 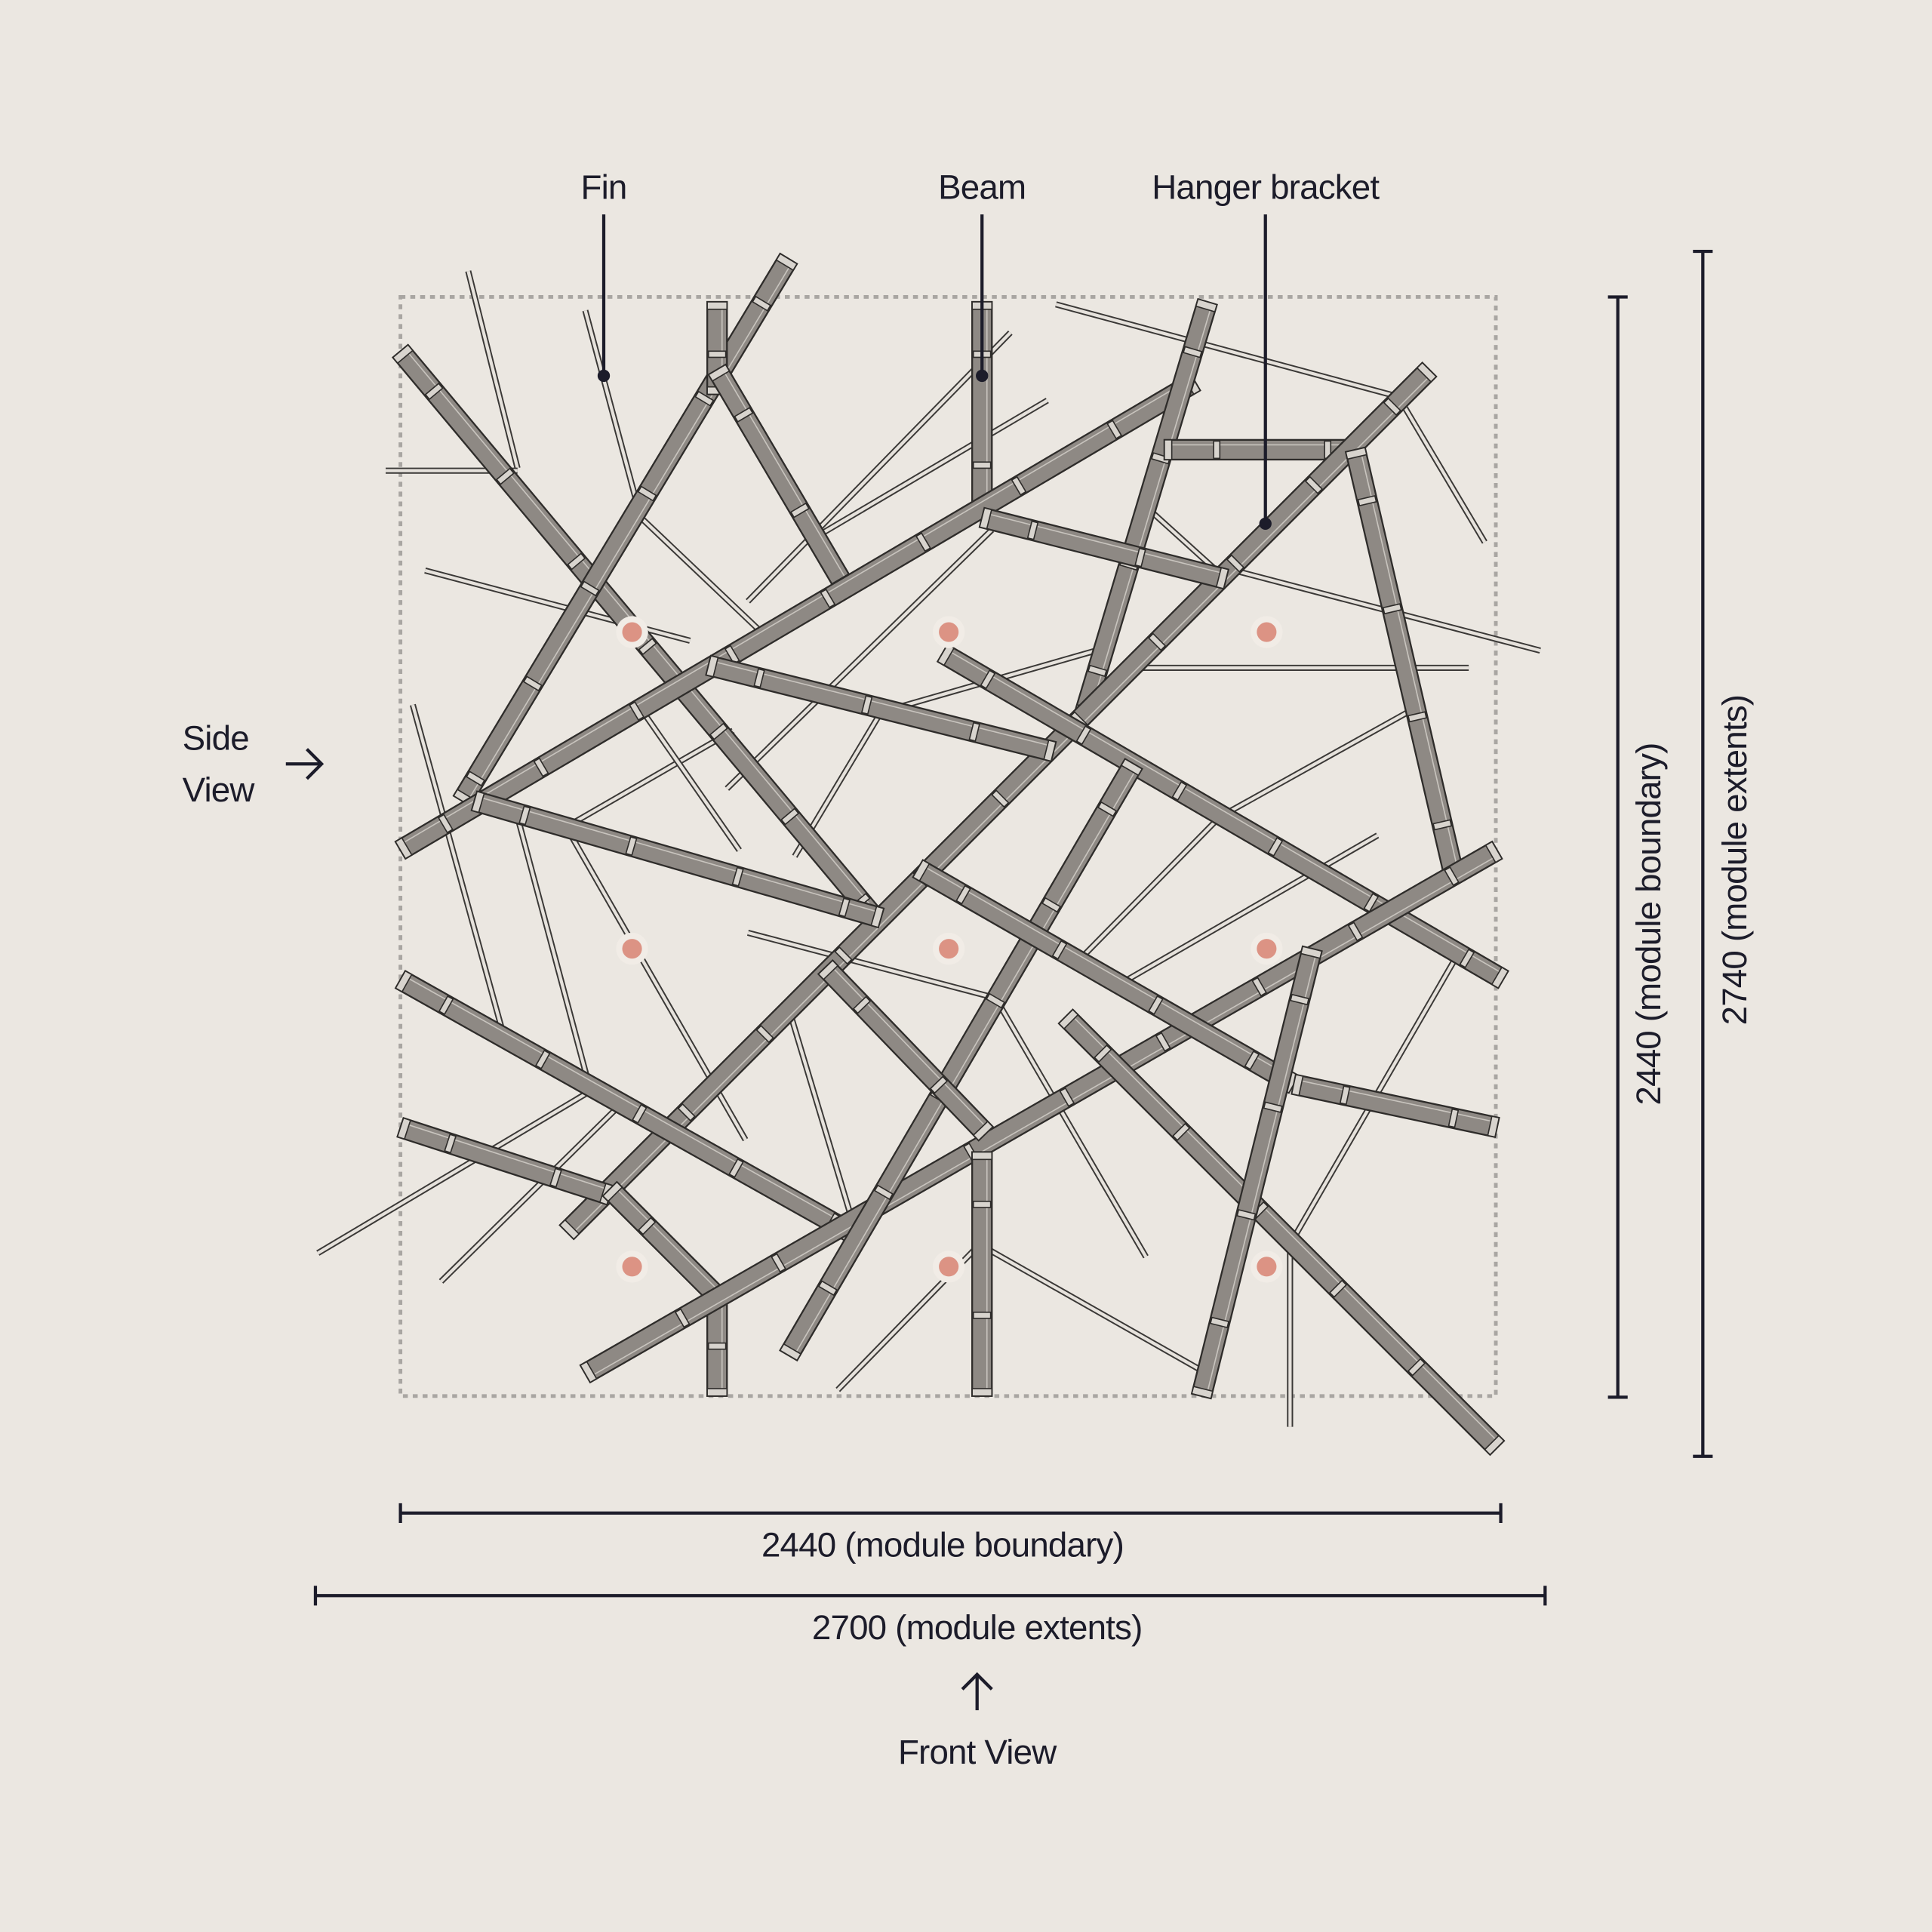 I want to click on side-view-label: View, so click(x=219, y=790).